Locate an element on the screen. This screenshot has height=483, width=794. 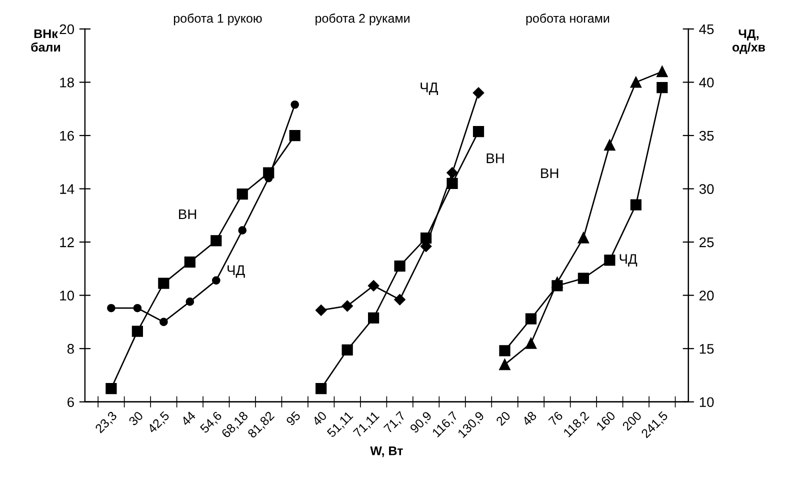
x-axis-title: W, Вт is located at coordinates (386, 452).